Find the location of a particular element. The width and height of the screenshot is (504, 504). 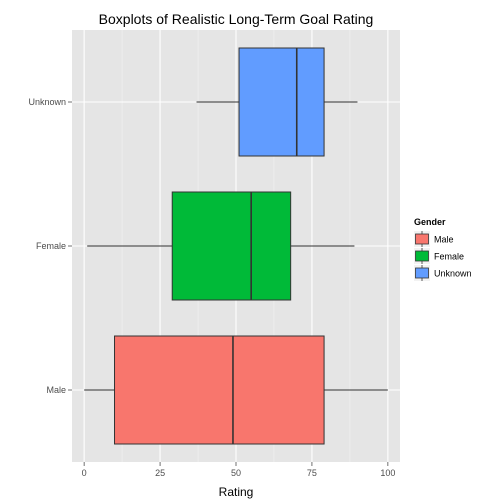

legend-label: Male is located at coordinates (444, 240).